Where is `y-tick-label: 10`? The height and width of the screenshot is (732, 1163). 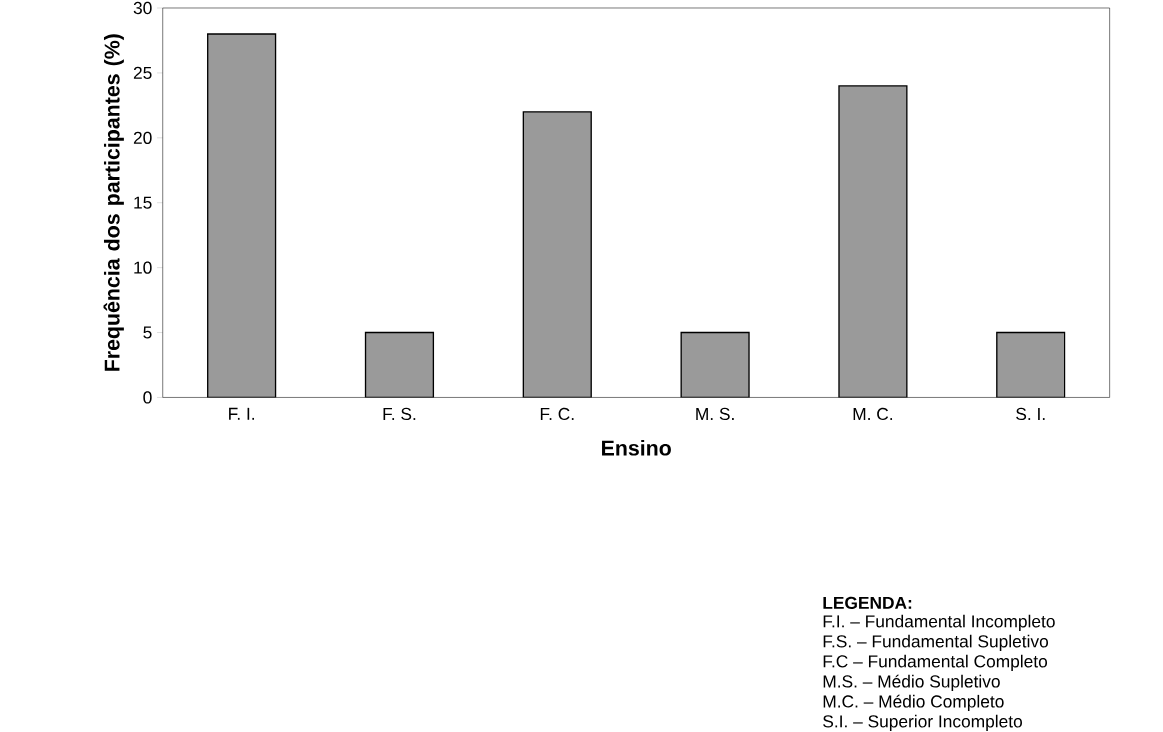
y-tick-label: 10 is located at coordinates (143, 267).